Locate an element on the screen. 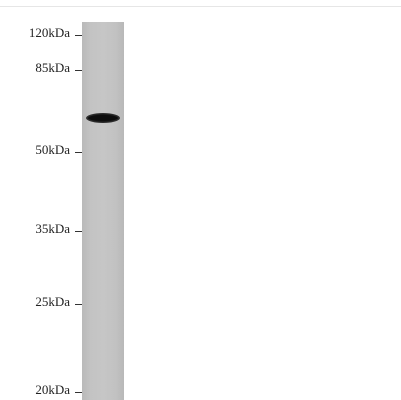 The image size is (401, 400). marker-label: 50kDa is located at coordinates (52, 149).